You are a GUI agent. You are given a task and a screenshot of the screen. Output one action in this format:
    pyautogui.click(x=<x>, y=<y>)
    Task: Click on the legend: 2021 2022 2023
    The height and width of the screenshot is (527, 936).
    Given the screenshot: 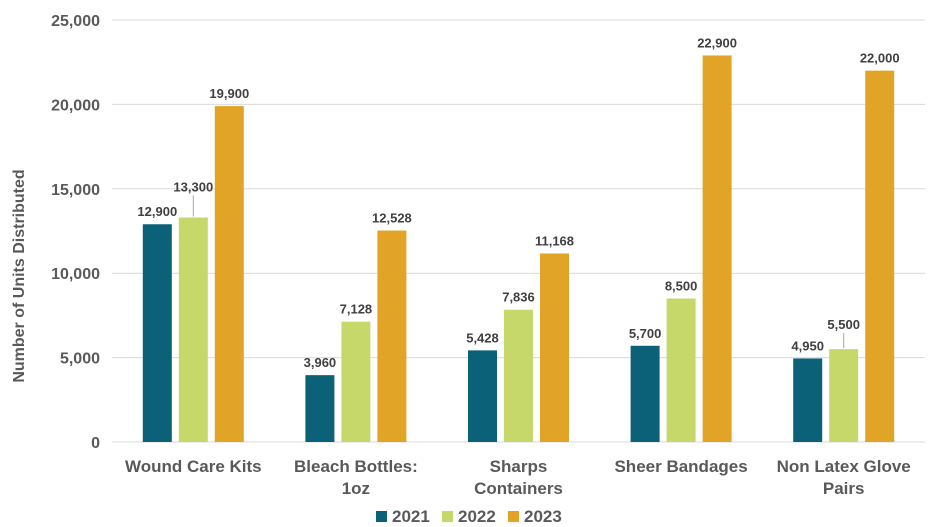 What is the action you would take?
    pyautogui.click(x=469, y=516)
    